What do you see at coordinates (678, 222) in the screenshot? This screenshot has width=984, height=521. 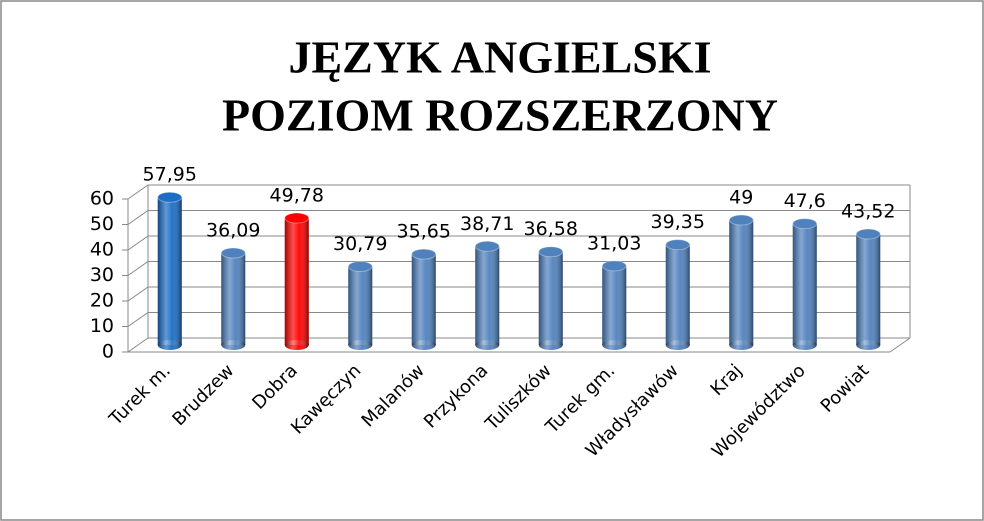 I see `value-label: 39,35` at bounding box center [678, 222].